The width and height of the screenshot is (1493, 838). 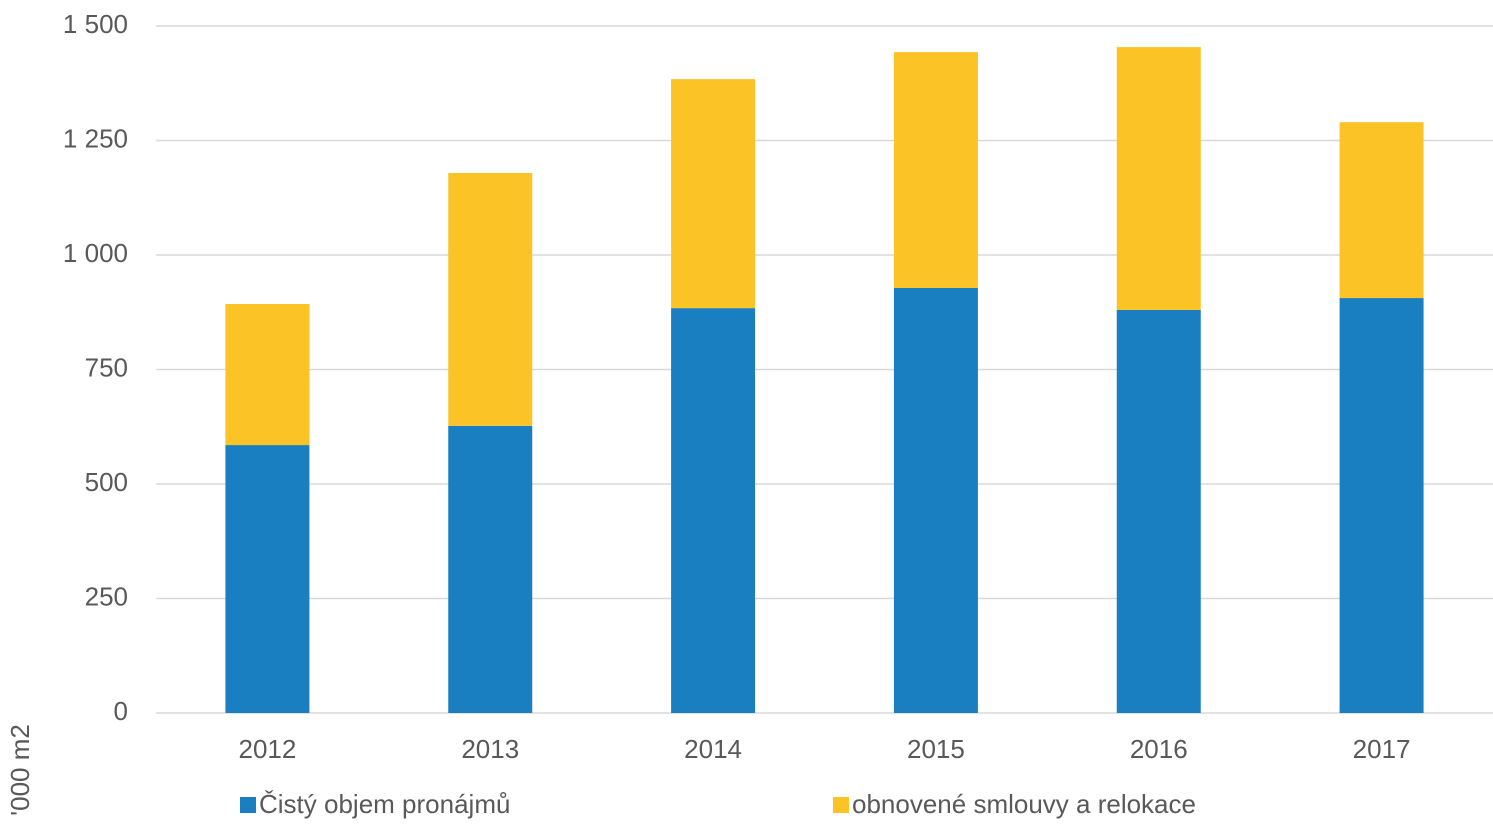 What do you see at coordinates (20, 770) in the screenshot?
I see `y-axis-label: '000 m2` at bounding box center [20, 770].